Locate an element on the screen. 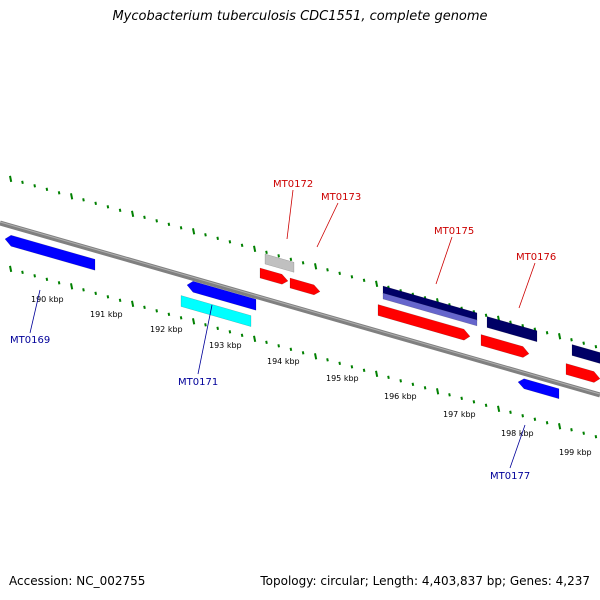 The width and height of the screenshot is (600, 600). kbp-label: 199 kbp is located at coordinates (575, 452).